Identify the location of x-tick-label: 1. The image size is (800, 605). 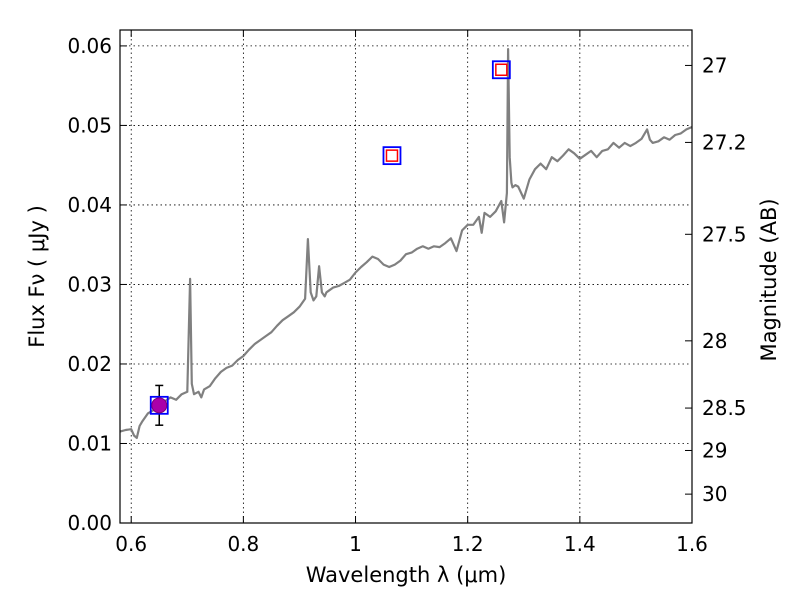
(355, 544).